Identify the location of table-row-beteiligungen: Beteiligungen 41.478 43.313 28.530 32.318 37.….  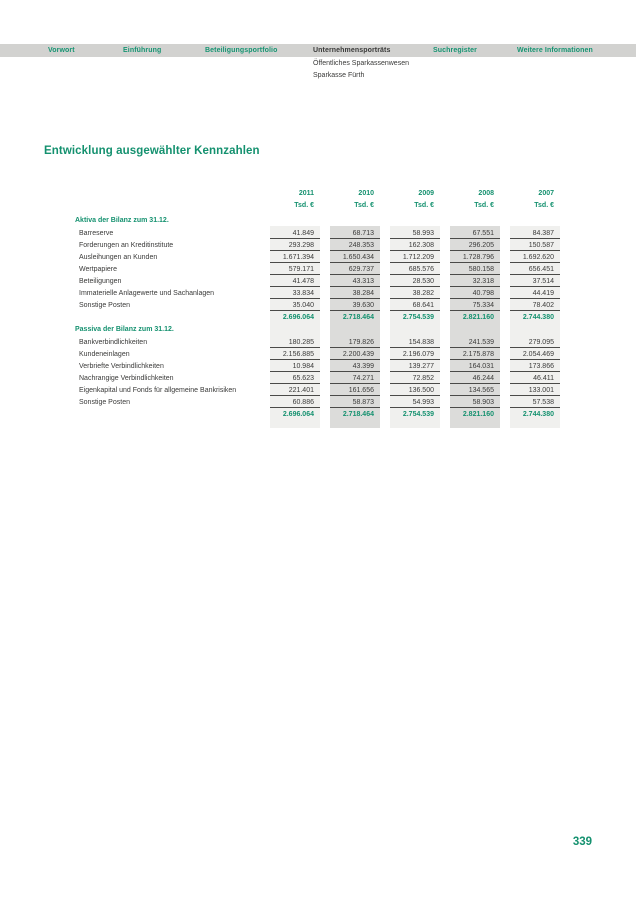
(318, 281).